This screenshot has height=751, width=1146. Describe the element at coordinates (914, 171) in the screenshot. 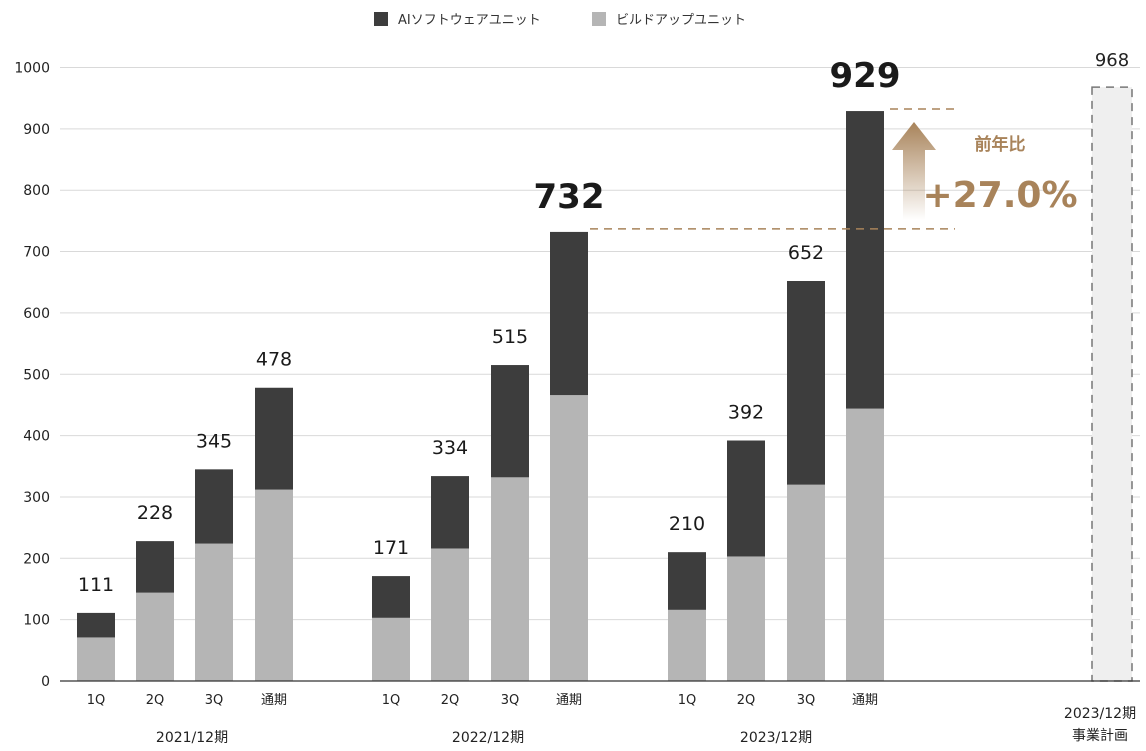

I see `growth-arrow-icon` at that location.